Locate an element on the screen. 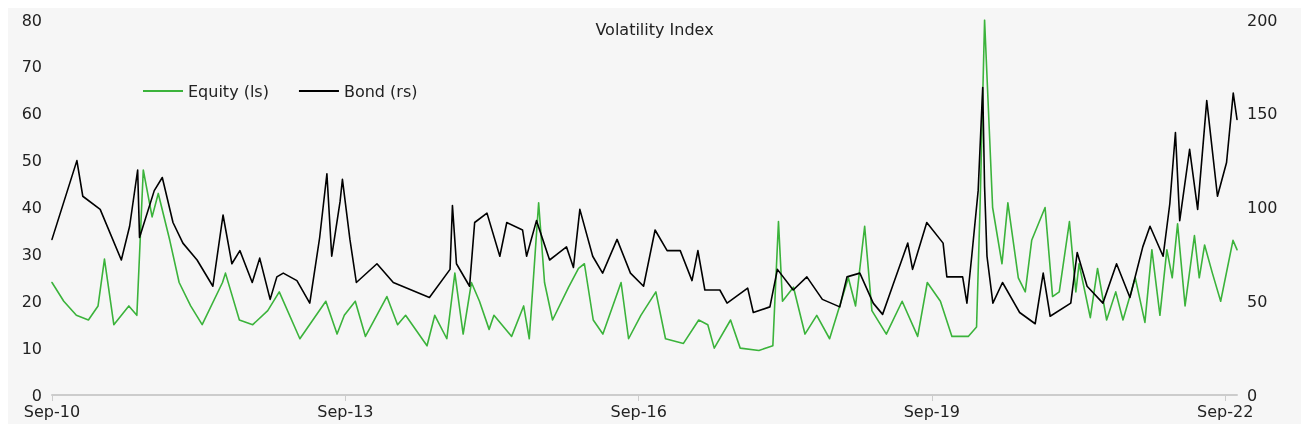 The height and width of the screenshot is (432, 1309). x-tick-label: Sep-13 is located at coordinates (345, 411).